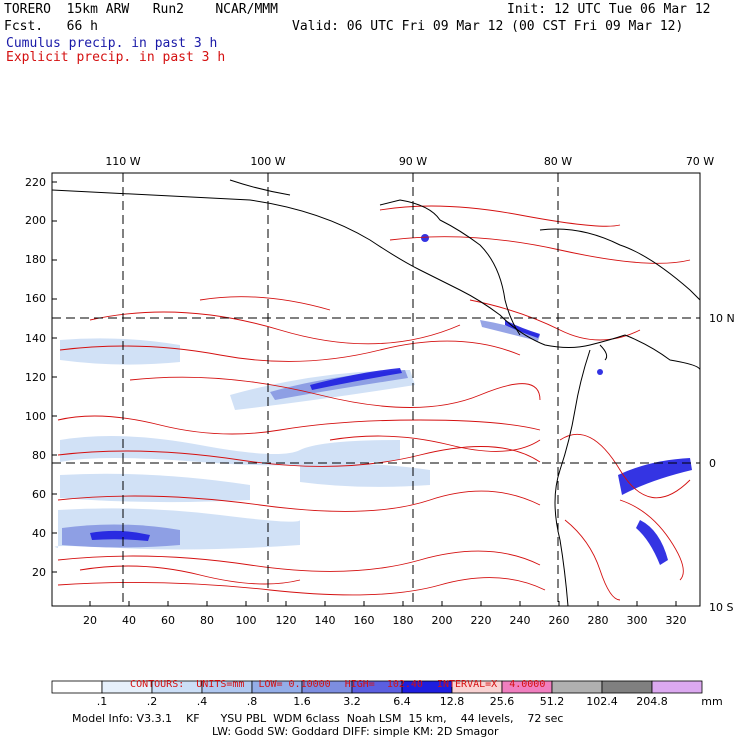 The width and height of the screenshot is (740, 740). Describe the element at coordinates (722, 463) in the screenshot. I see `latitude-labels: 10 N 0 10 S` at that location.